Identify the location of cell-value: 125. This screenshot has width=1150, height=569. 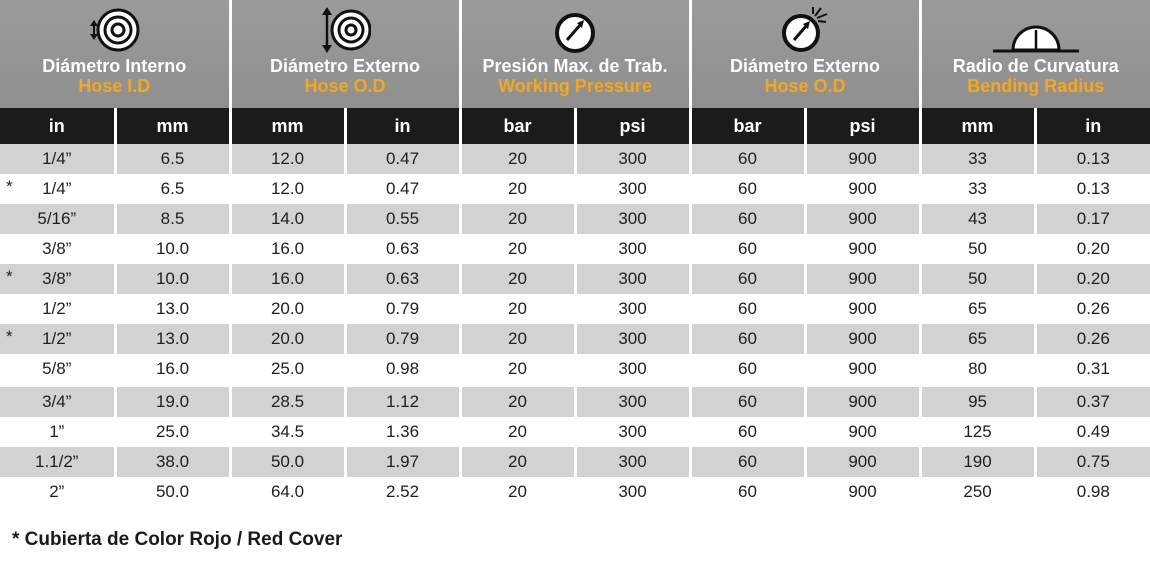
(977, 431).